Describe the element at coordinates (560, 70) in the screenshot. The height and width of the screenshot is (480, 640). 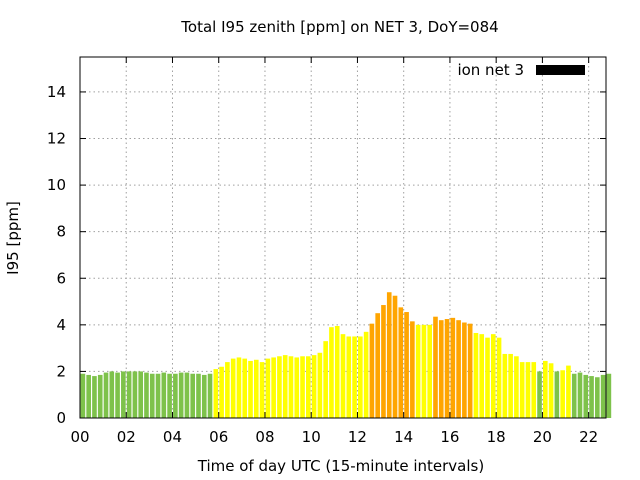
I see `legend-swatch` at that location.